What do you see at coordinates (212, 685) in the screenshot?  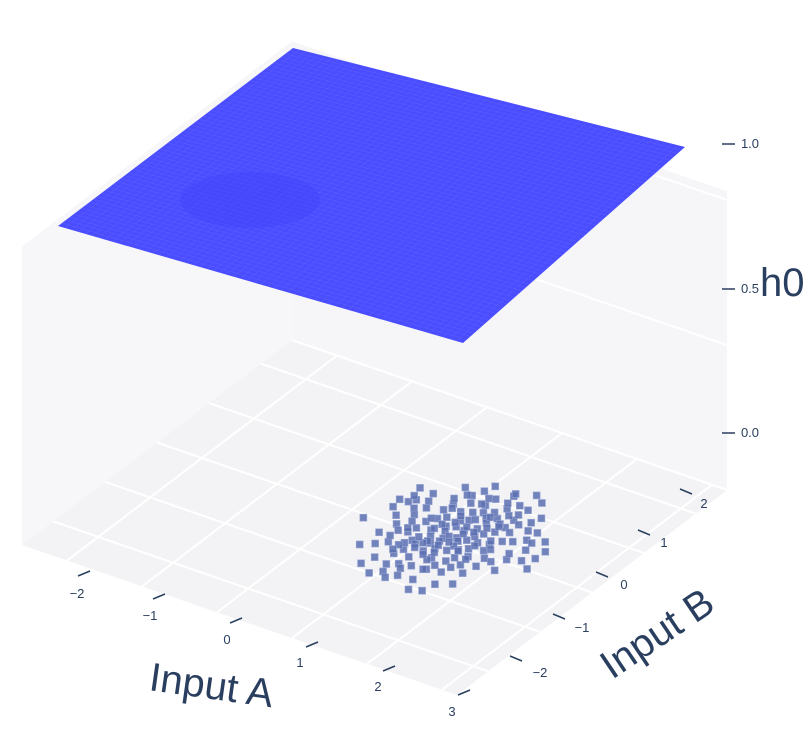 I see `x-axis-title: Input A` at bounding box center [212, 685].